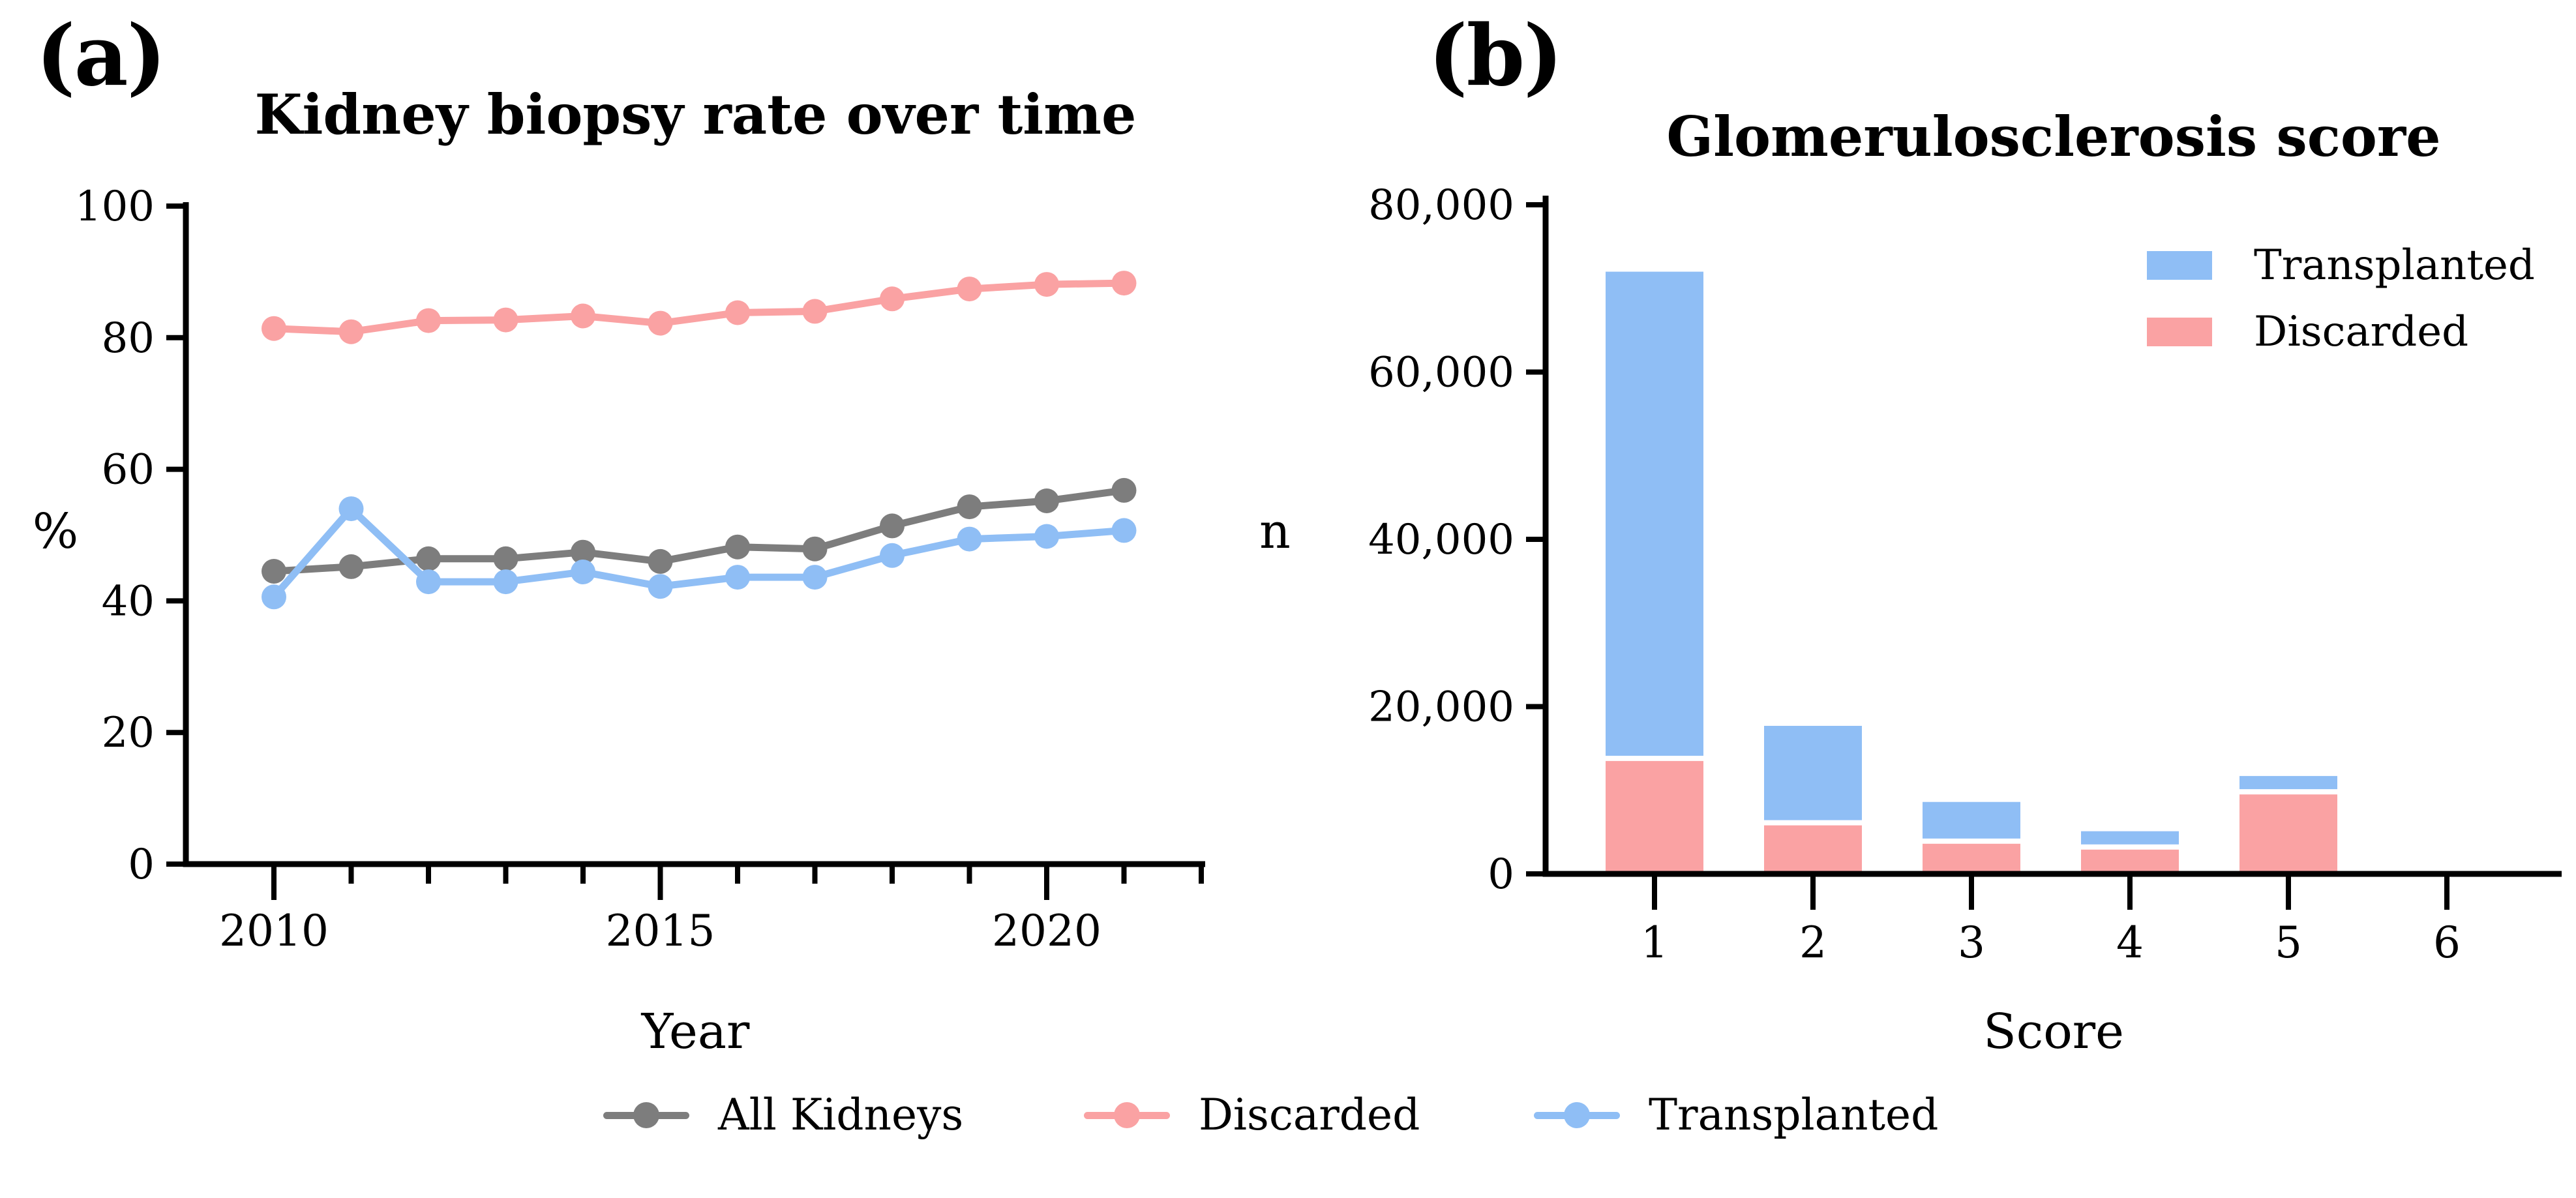  What do you see at coordinates (1501, 874) in the screenshot?
I see `panel-b-y-tick-label: 0` at bounding box center [1501, 874].